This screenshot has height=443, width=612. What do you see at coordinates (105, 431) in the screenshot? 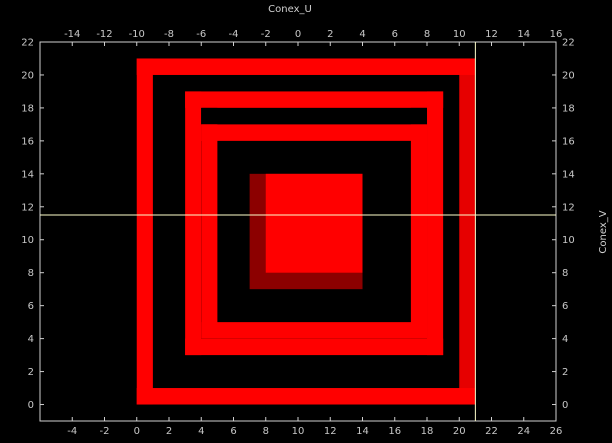
I see `bottom-tick-label: -2` at bounding box center [105, 431].